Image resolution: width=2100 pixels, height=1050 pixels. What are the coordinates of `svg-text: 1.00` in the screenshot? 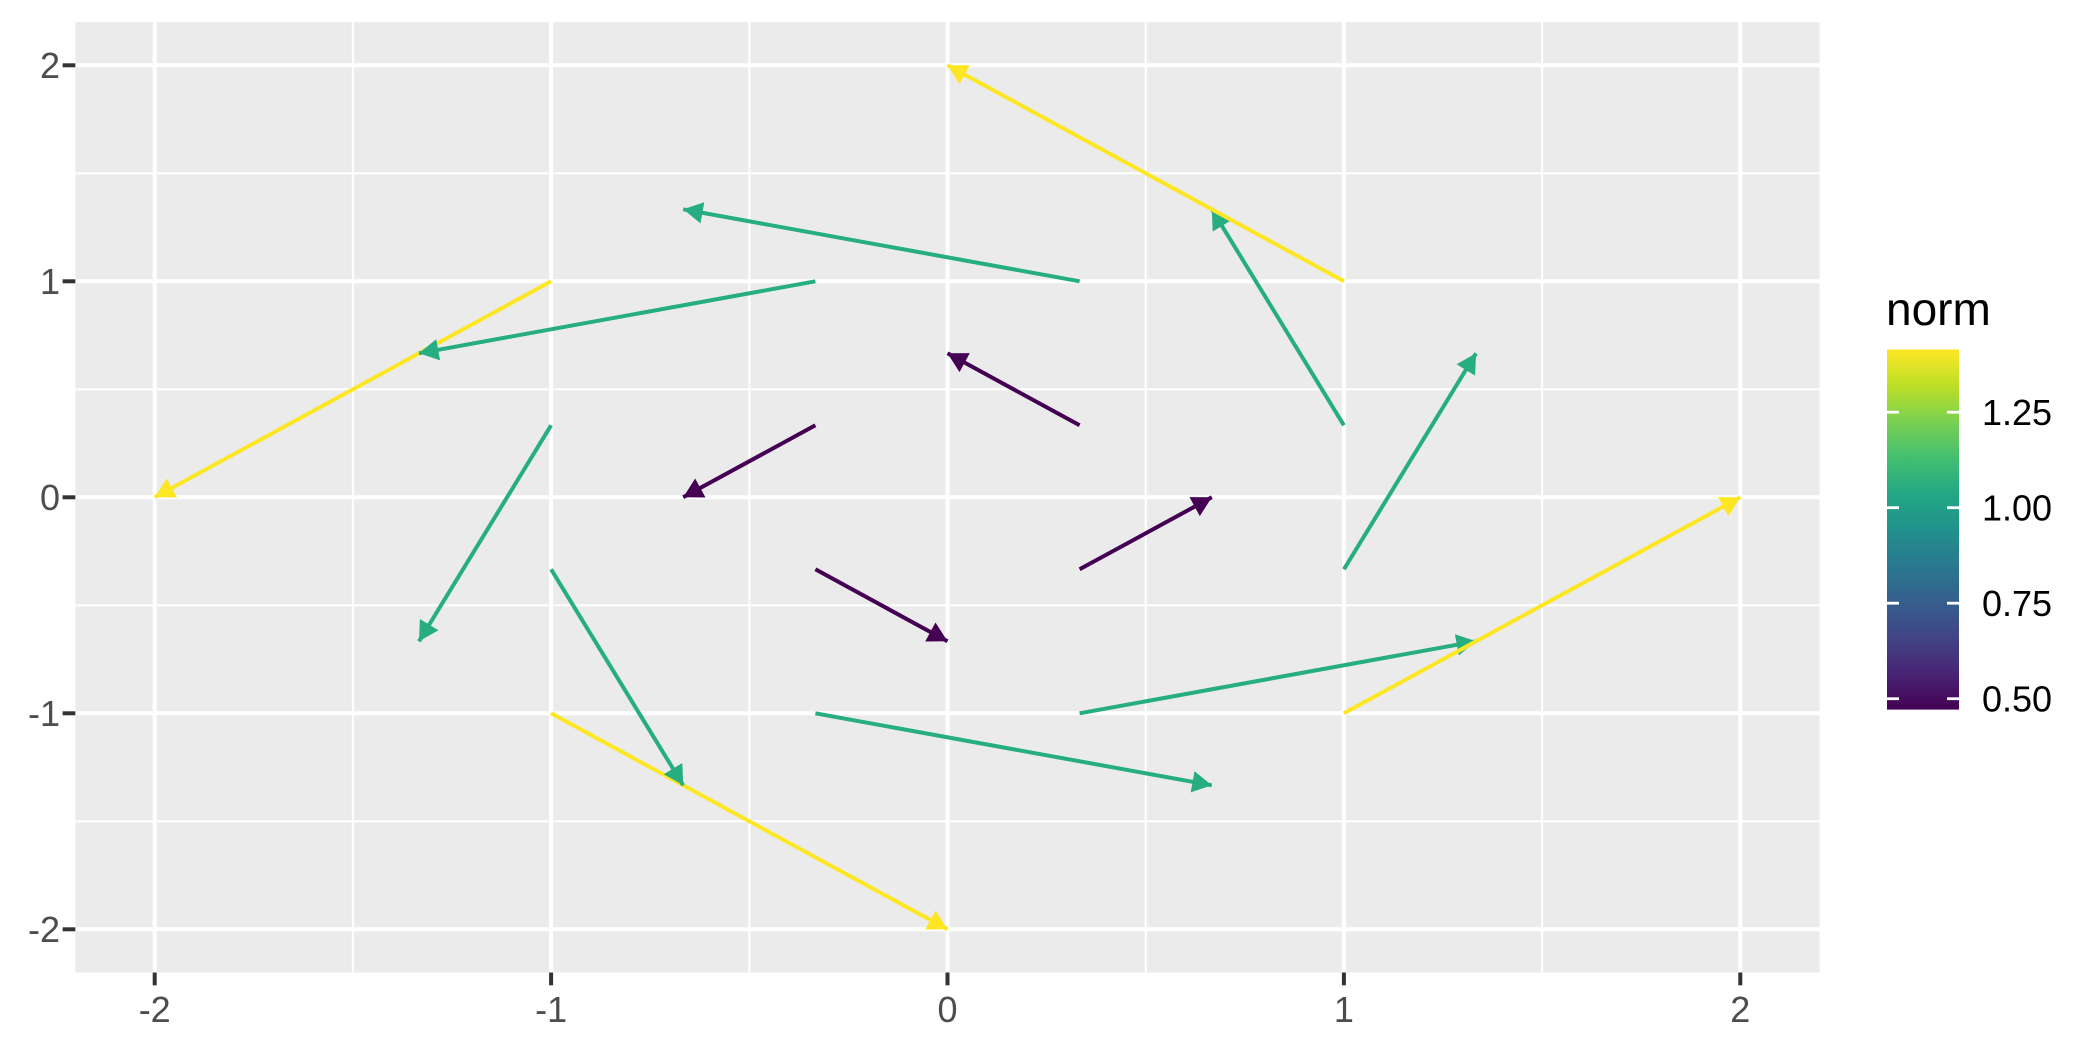 It's located at (2017, 508).